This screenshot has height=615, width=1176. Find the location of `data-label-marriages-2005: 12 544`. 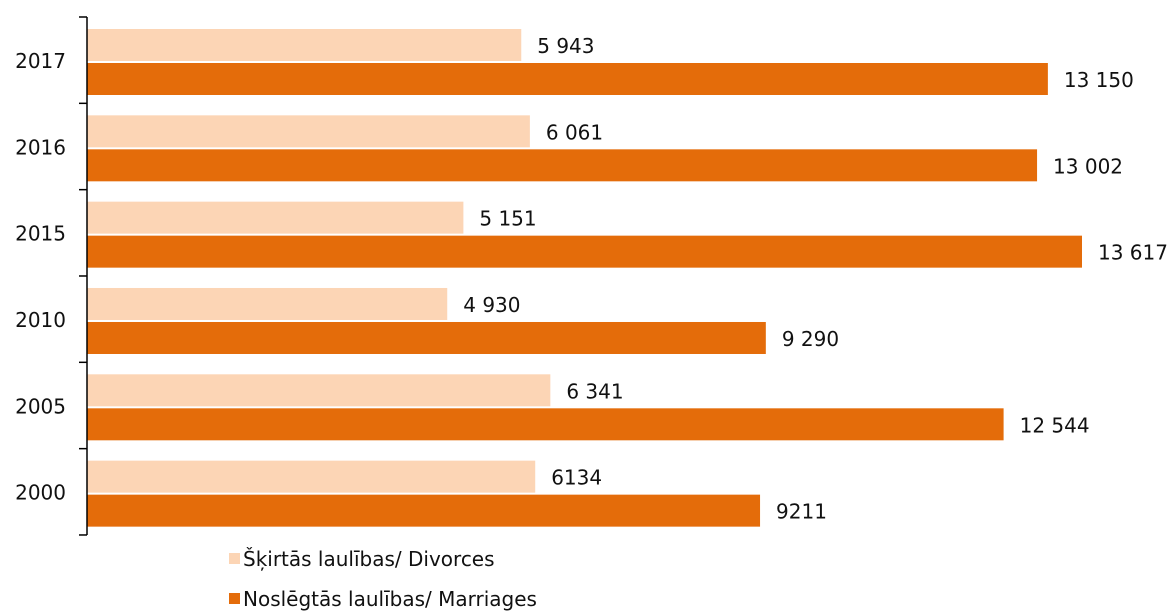

data-label-marriages-2005: 12 544 is located at coordinates (1055, 425).